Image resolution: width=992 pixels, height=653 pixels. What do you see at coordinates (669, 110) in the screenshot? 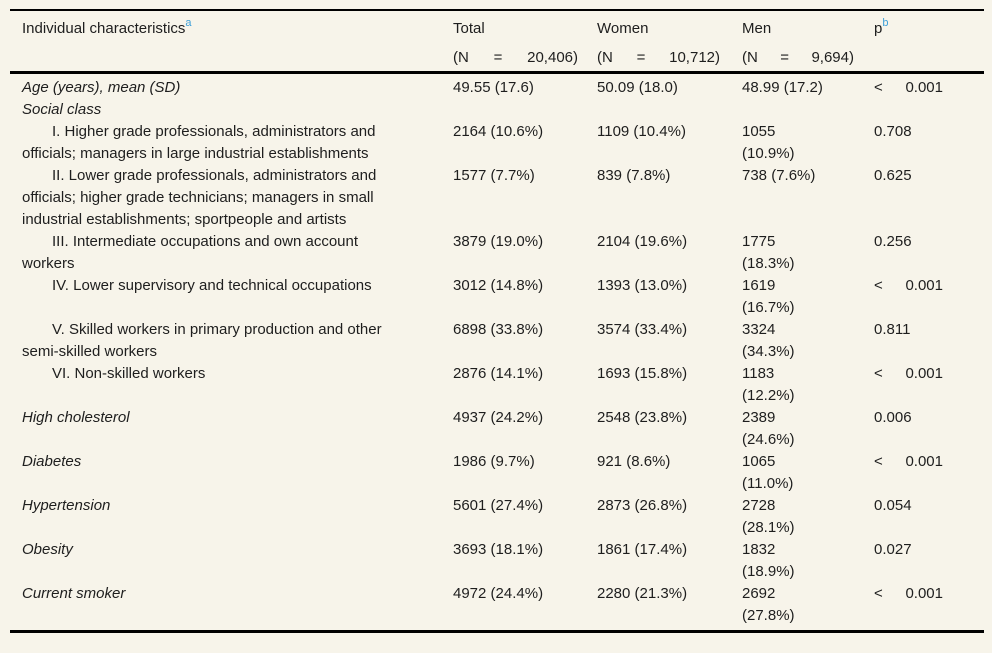
I see `cell-women` at bounding box center [669, 110].